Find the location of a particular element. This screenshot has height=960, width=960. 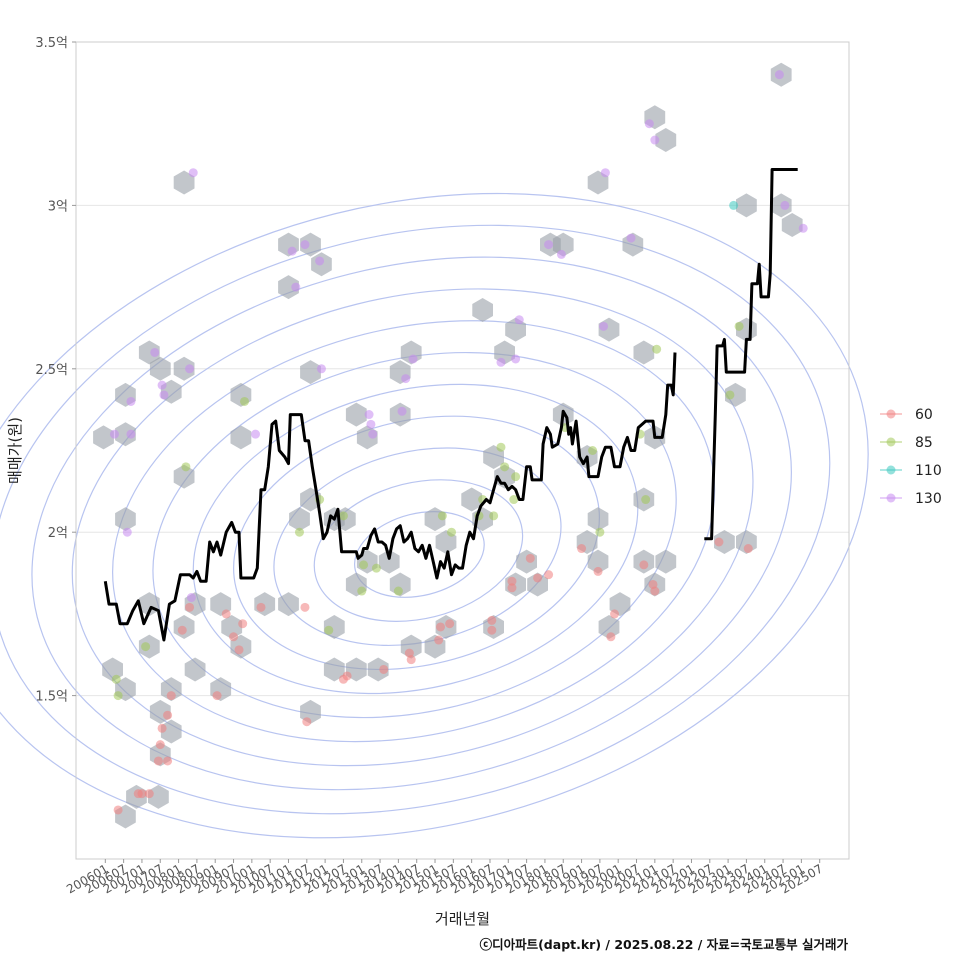

legend: 60 85 110 130 is located at coordinates (911, 457).